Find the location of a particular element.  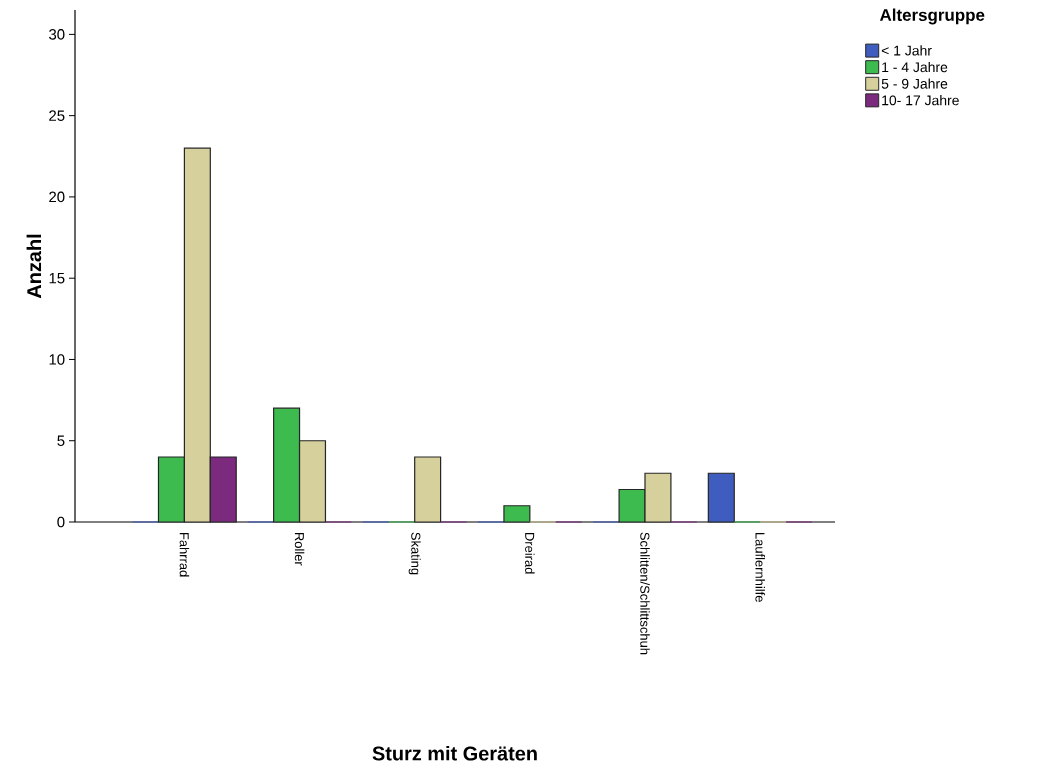

y-tick-label: 10 is located at coordinates (57, 359).